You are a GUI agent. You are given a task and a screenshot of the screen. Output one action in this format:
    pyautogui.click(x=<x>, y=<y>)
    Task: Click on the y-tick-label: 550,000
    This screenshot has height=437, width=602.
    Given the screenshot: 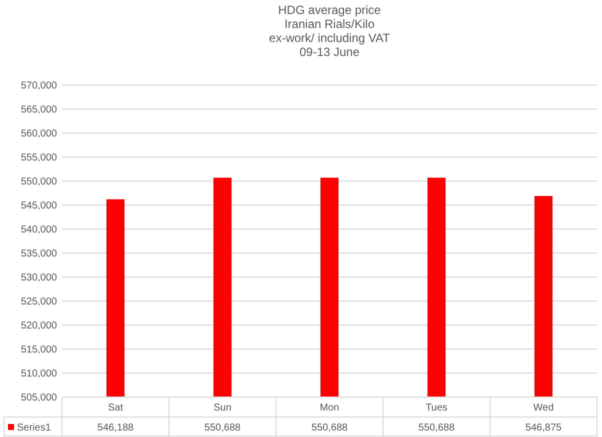 What is the action you would take?
    pyautogui.click(x=39, y=182)
    